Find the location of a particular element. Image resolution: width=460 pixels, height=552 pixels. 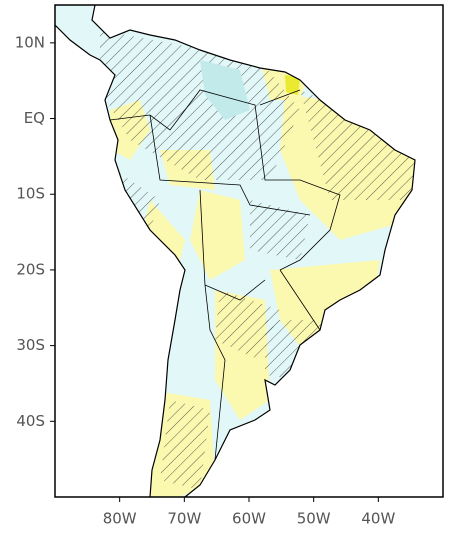

y-tick-label: 30S is located at coordinates (30, 345).